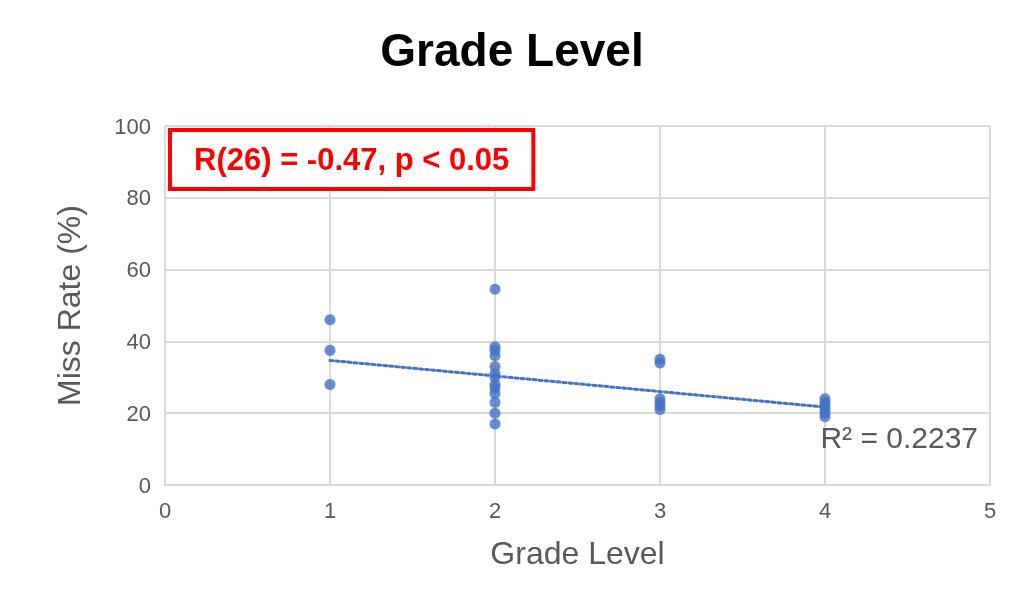  Describe the element at coordinates (138, 270) in the screenshot. I see `y-tick-label: 60` at that location.